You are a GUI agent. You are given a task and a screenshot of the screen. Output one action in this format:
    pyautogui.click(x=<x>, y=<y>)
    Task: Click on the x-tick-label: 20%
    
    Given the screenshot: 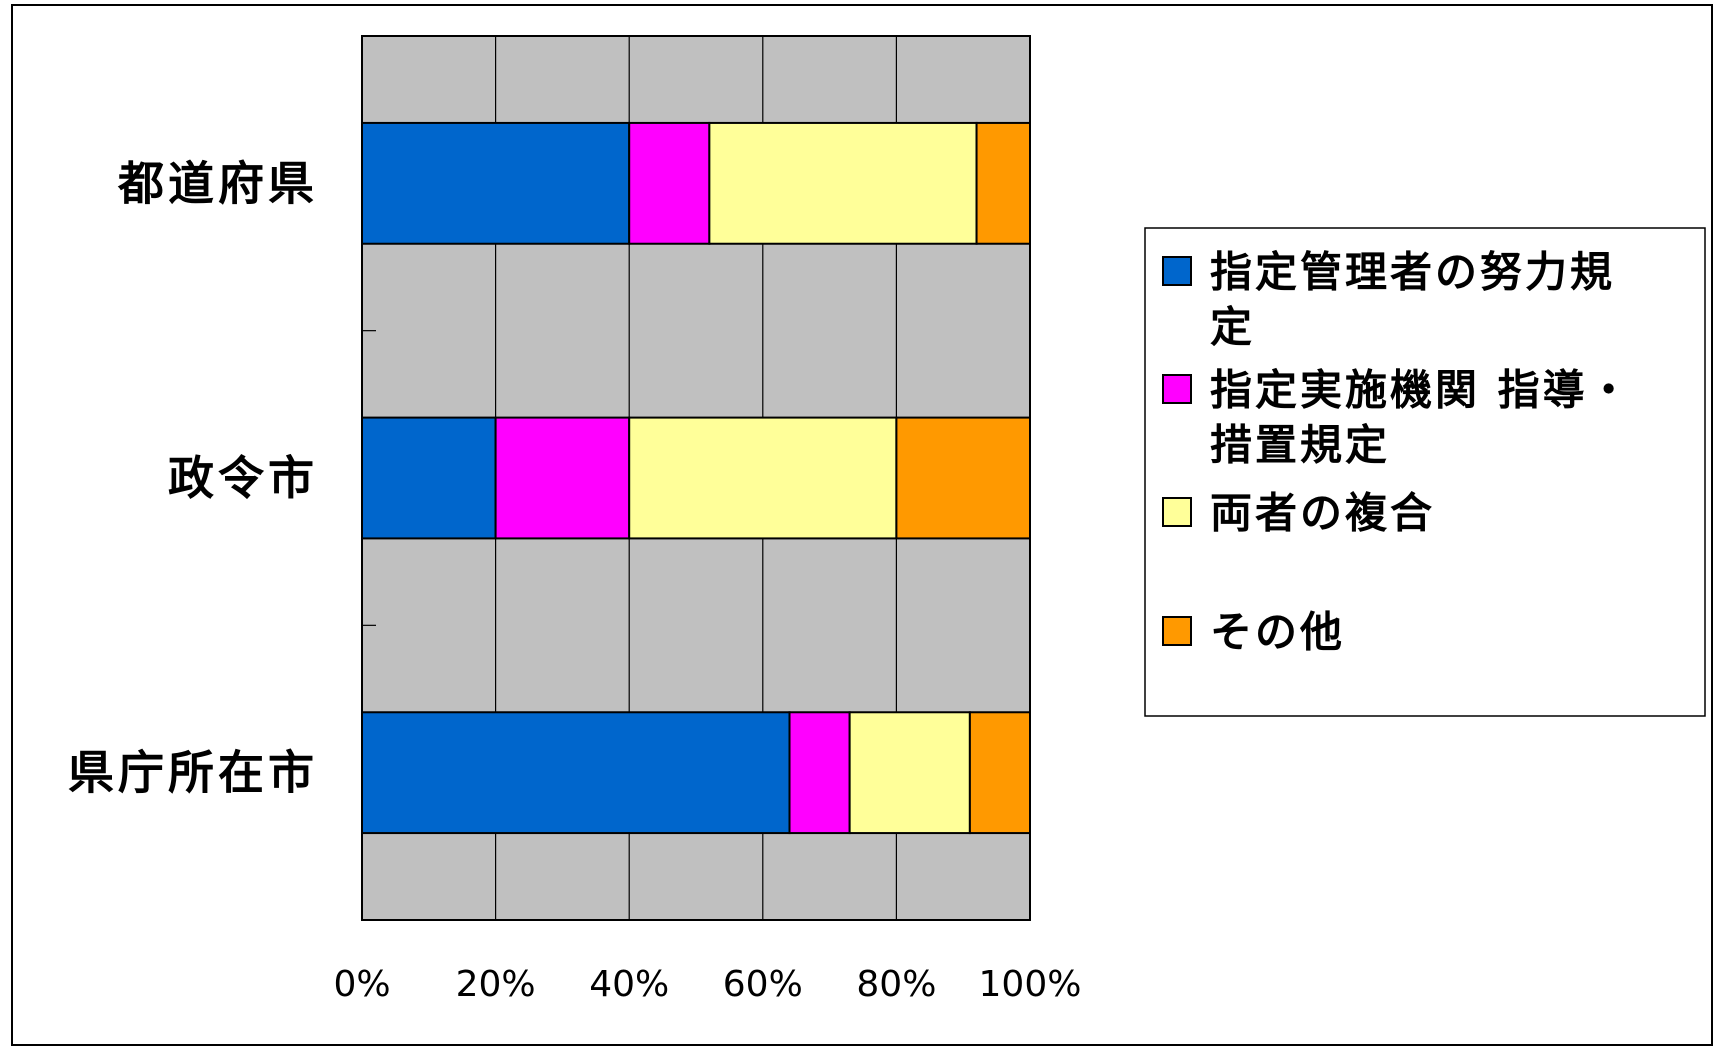 What is the action you would take?
    pyautogui.click(x=496, y=984)
    